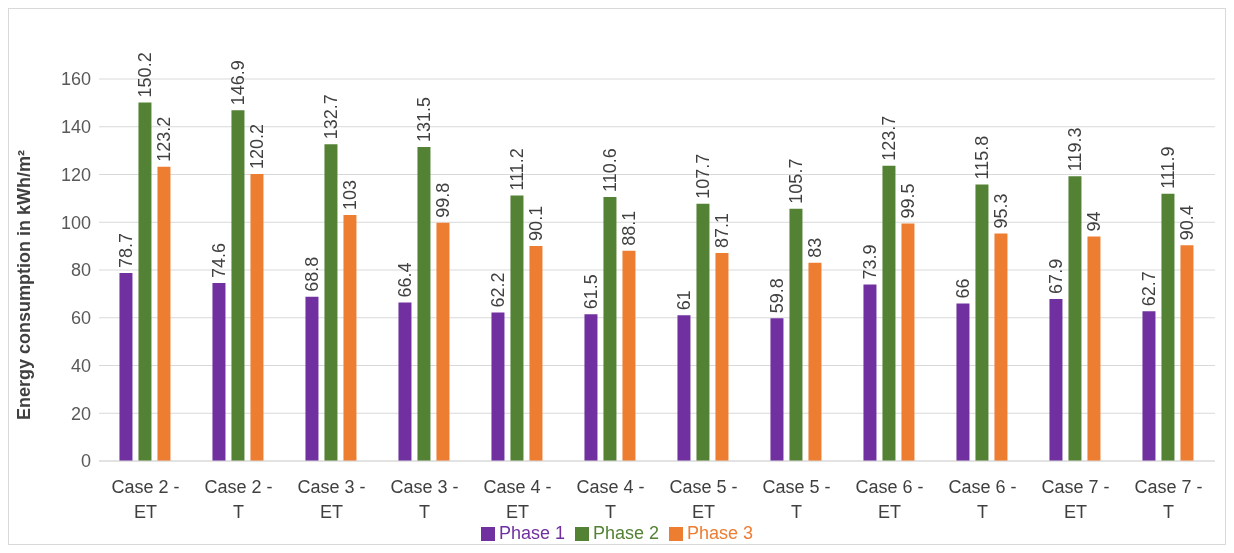  Describe the element at coordinates (981, 157) in the screenshot. I see `data-label: 115.8` at that location.